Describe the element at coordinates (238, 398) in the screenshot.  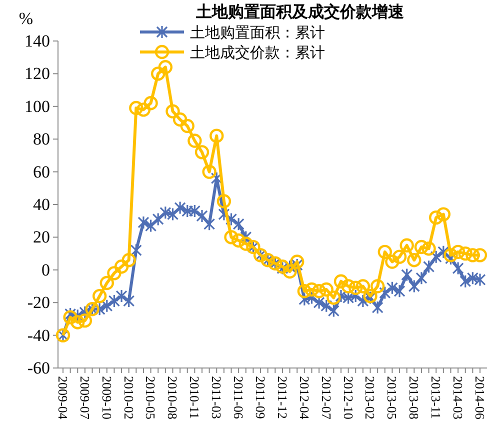
I see `x-tick-label: 2011-06` at that location.